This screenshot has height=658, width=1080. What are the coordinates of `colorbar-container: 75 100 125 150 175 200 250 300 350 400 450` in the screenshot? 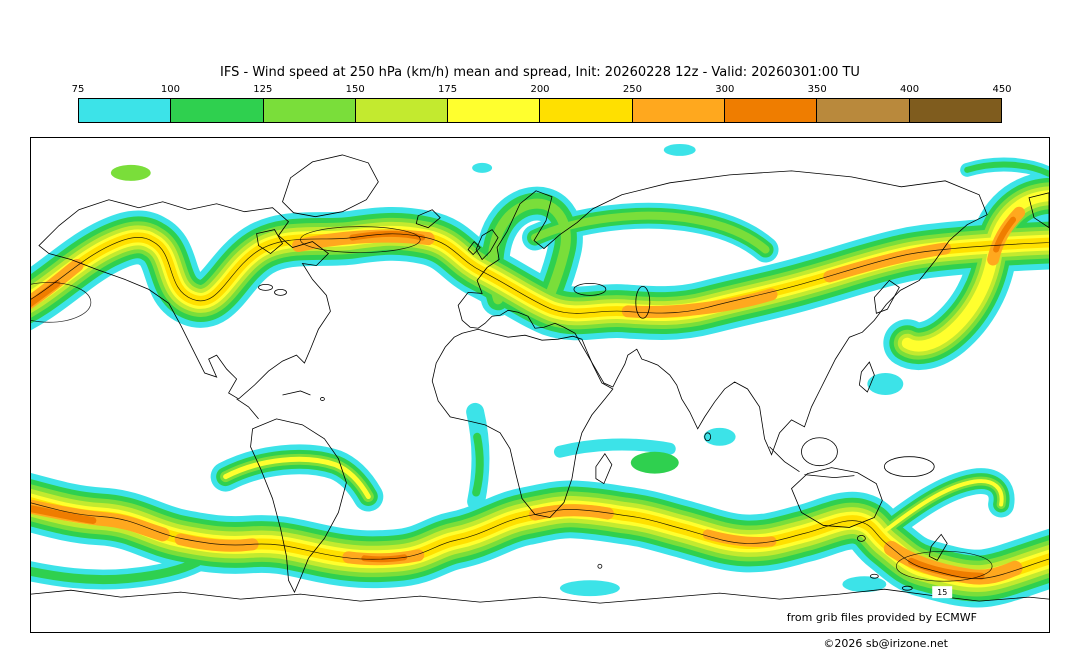 It's located at (542, 103).